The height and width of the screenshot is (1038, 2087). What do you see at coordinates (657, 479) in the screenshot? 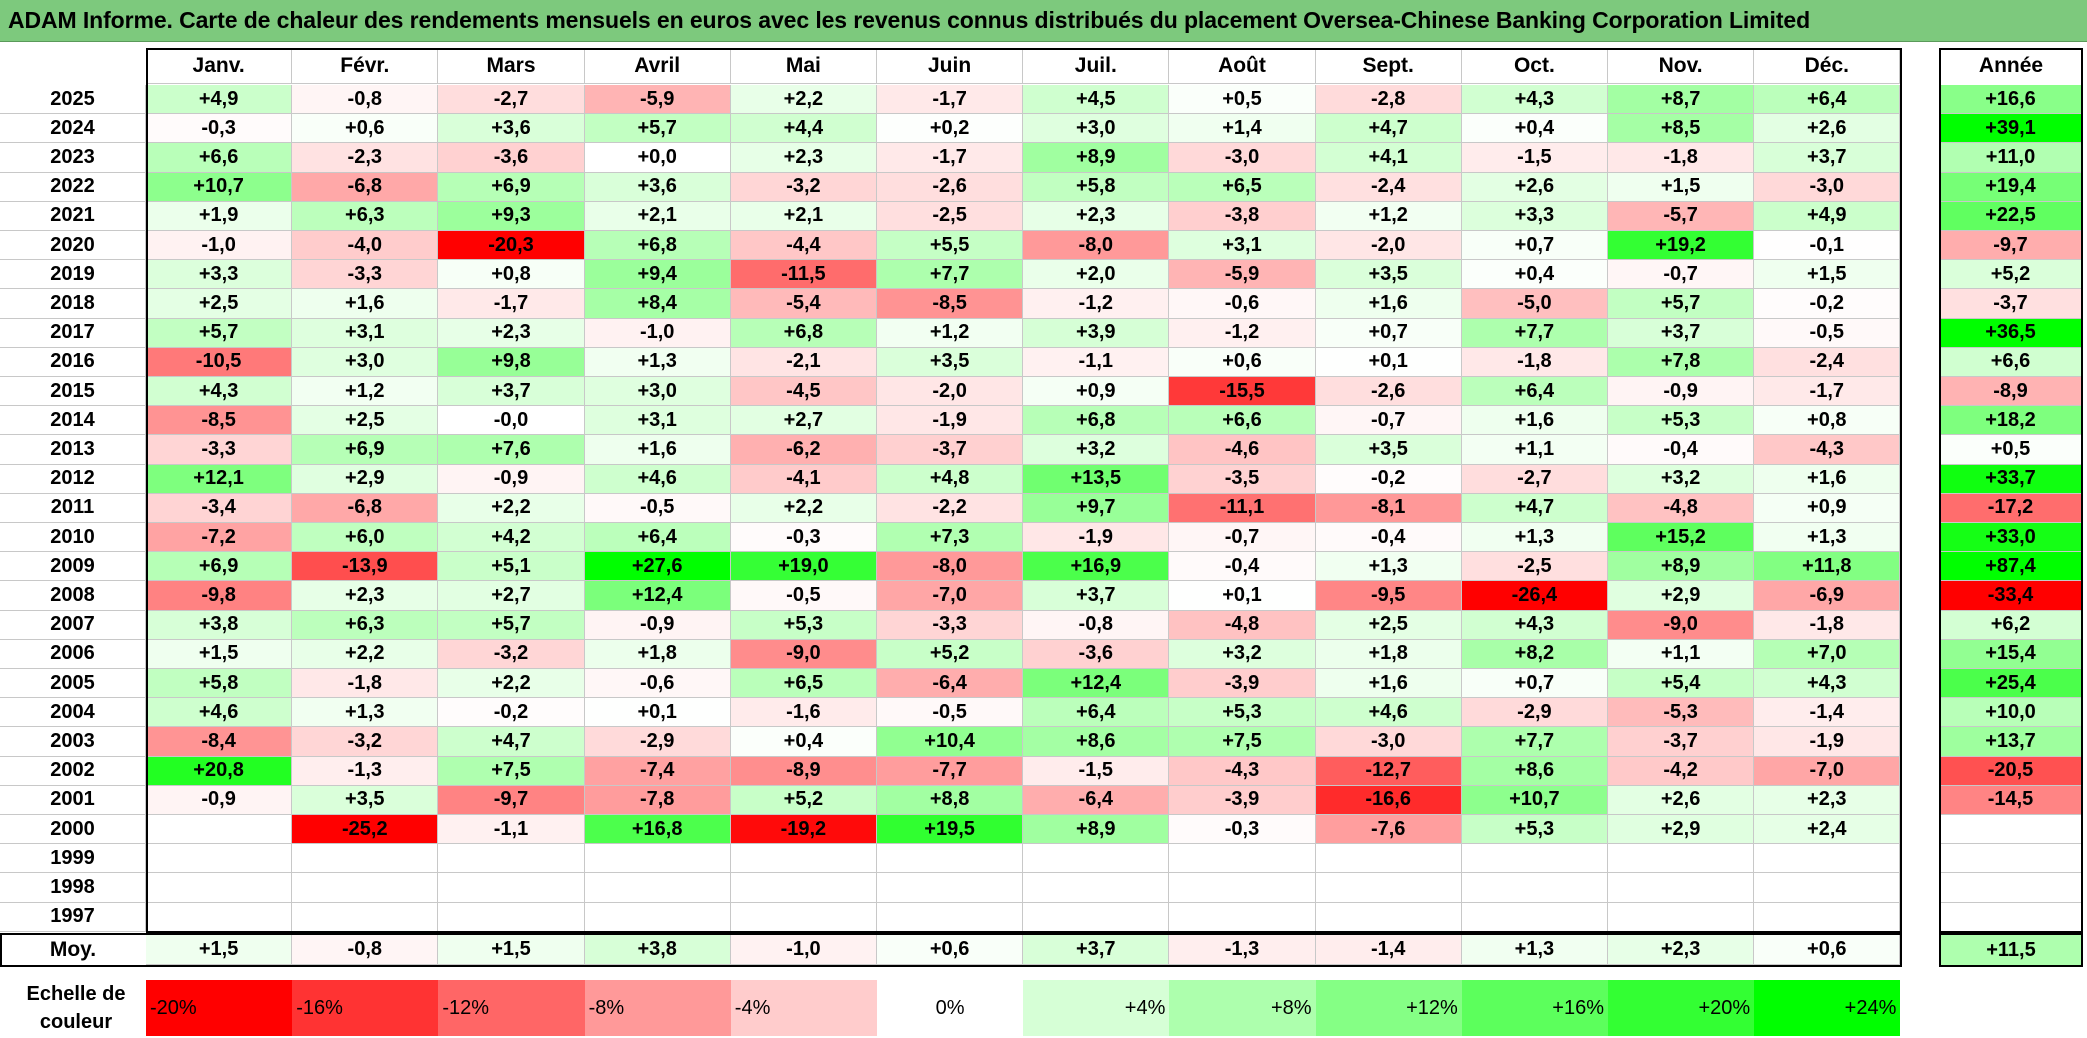
I see `heatmap-cell: +4,6` at bounding box center [657, 479].